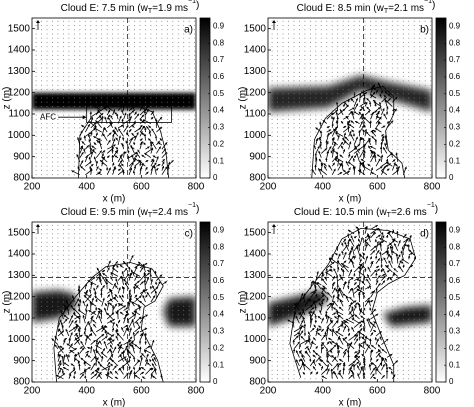  Describe the element at coordinates (32, 187) in the screenshot. I see `x-tick-label: 200` at that location.